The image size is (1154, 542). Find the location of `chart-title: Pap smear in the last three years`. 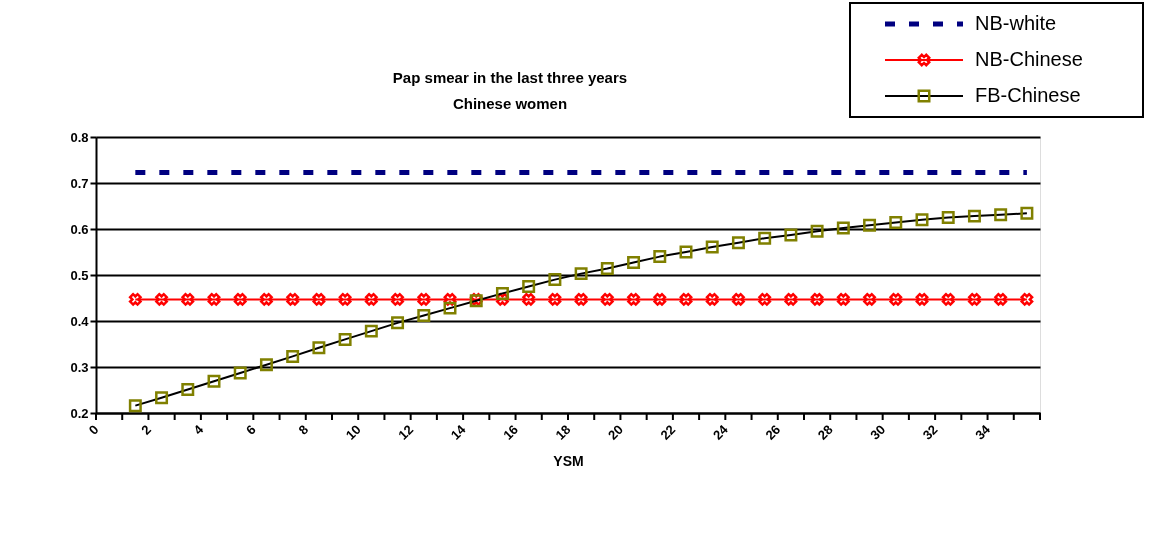

chart-title: Pap smear in the last three years is located at coordinates (510, 77).